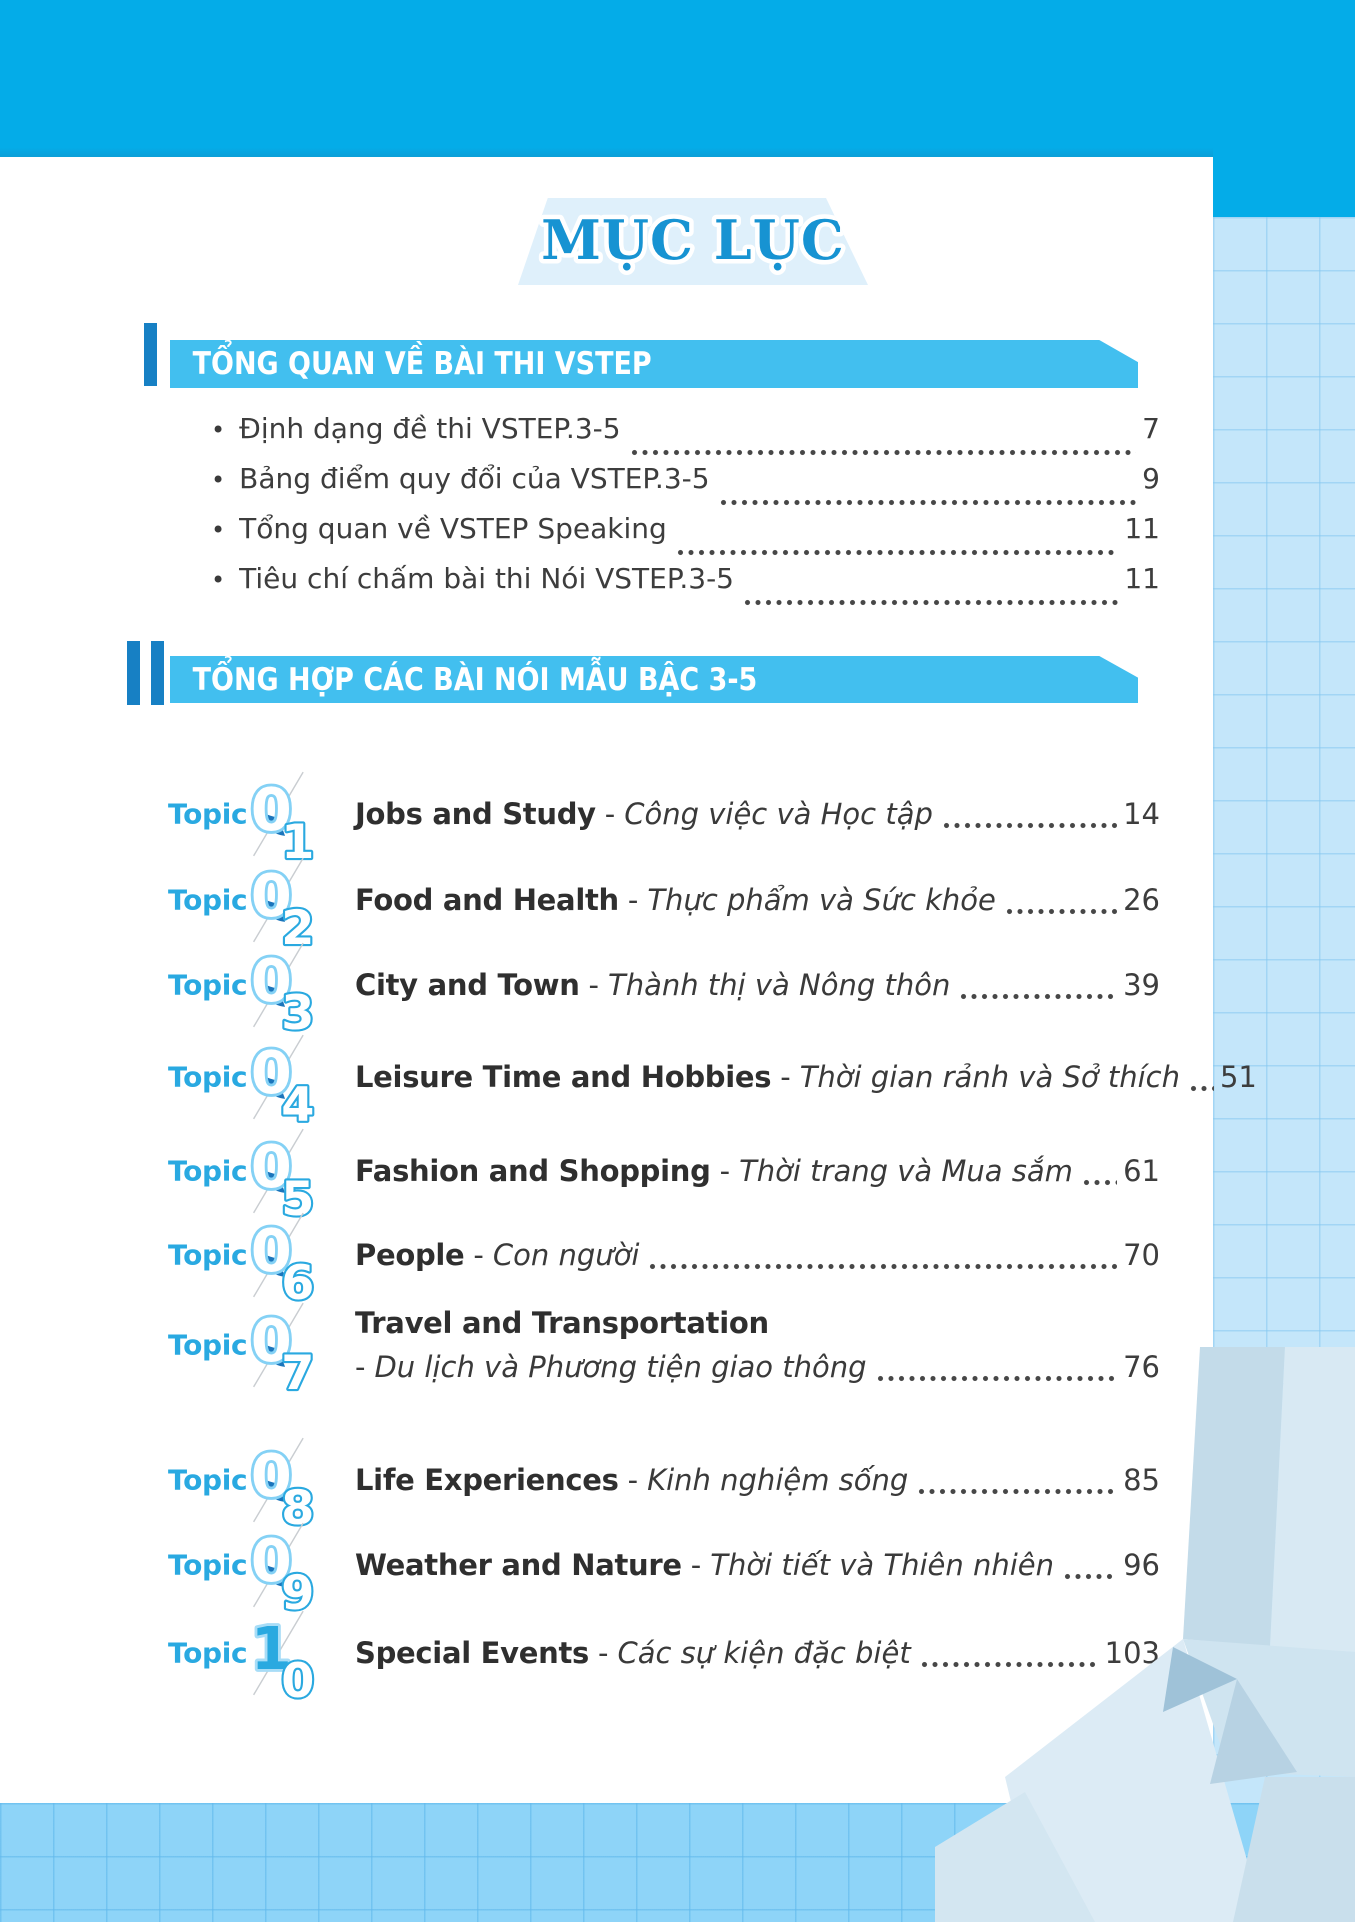  I want to click on topic-number-badge: 0 2, so click(282, 902).